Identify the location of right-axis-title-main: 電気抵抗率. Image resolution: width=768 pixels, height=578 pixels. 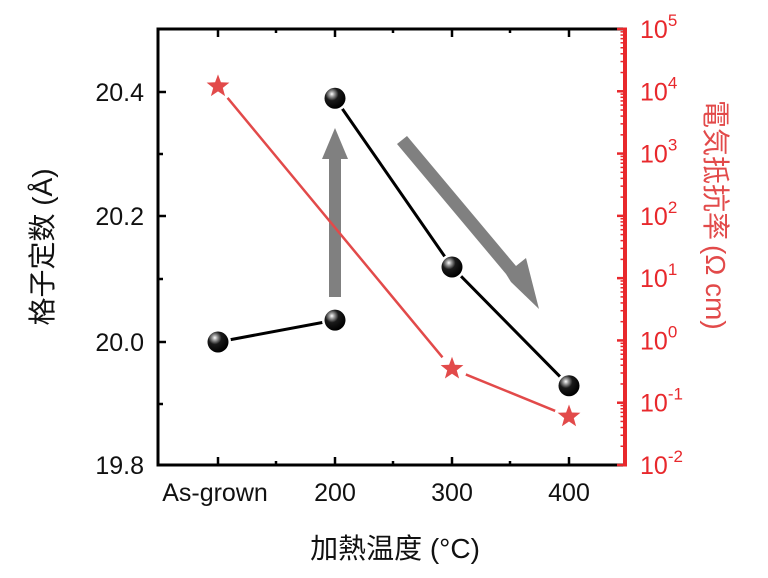
(715, 170).